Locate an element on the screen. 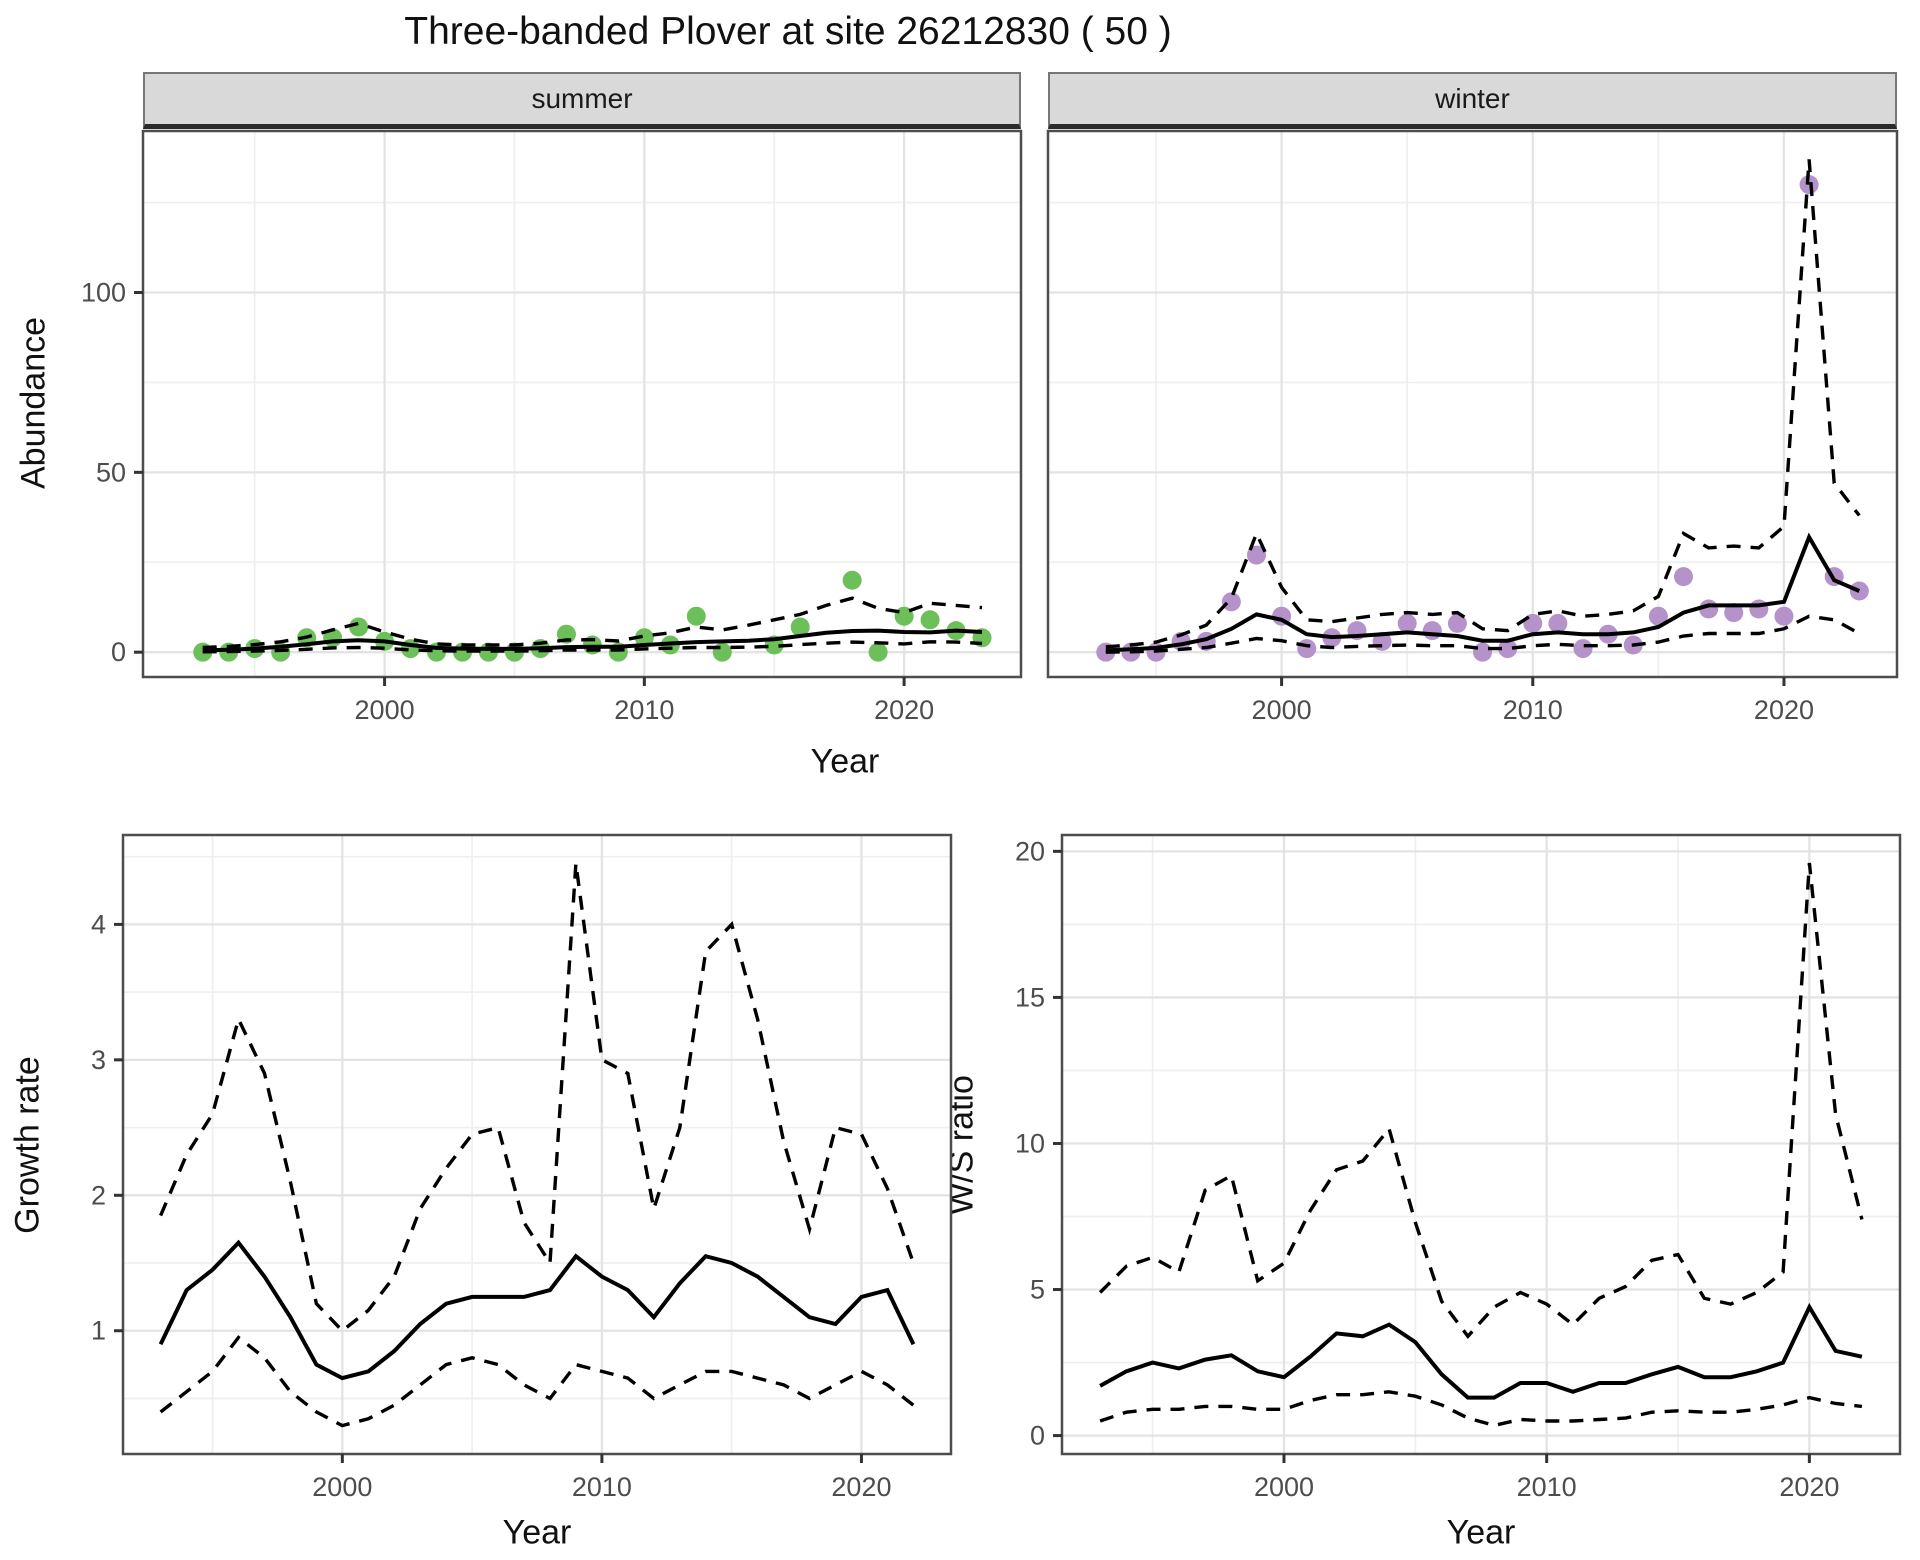 The height and width of the screenshot is (1560, 1920). summer-fitted_mean-line is located at coordinates (592, 640).